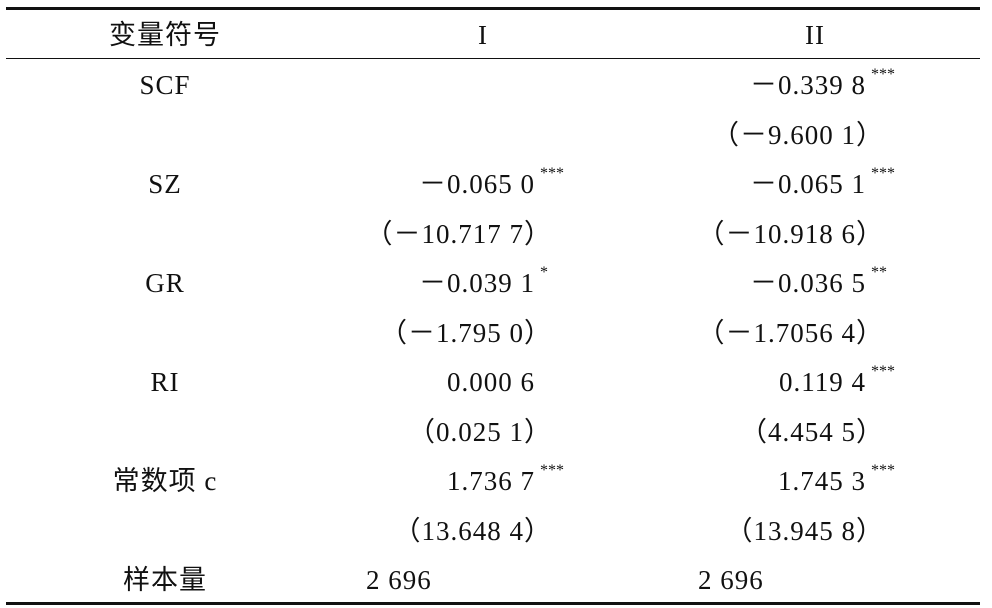 Image resolution: width=992 pixels, height=608 pixels. Describe the element at coordinates (544, 272) in the screenshot. I see `significance-mark: *` at that location.